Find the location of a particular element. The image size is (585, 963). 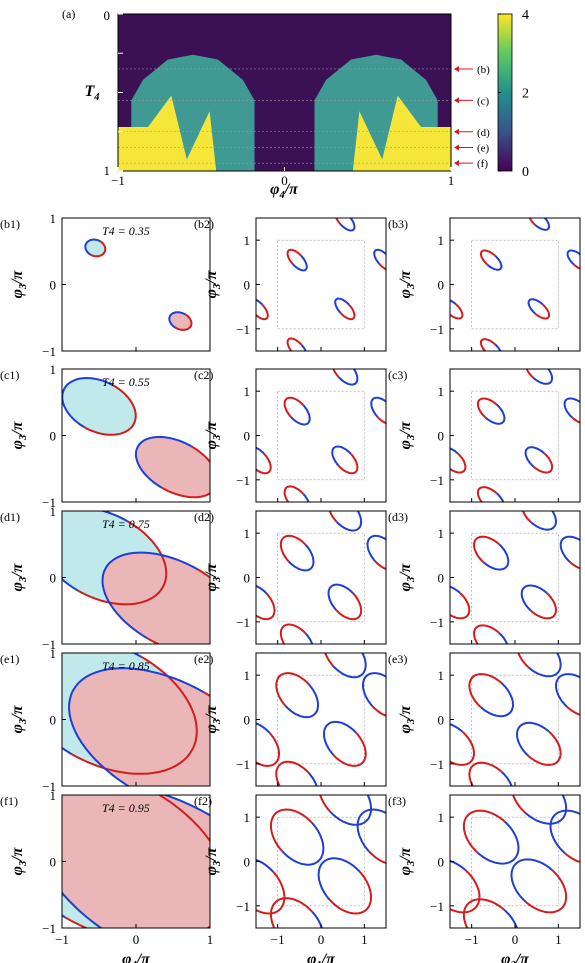

label-base: T is located at coordinates (90, 91).